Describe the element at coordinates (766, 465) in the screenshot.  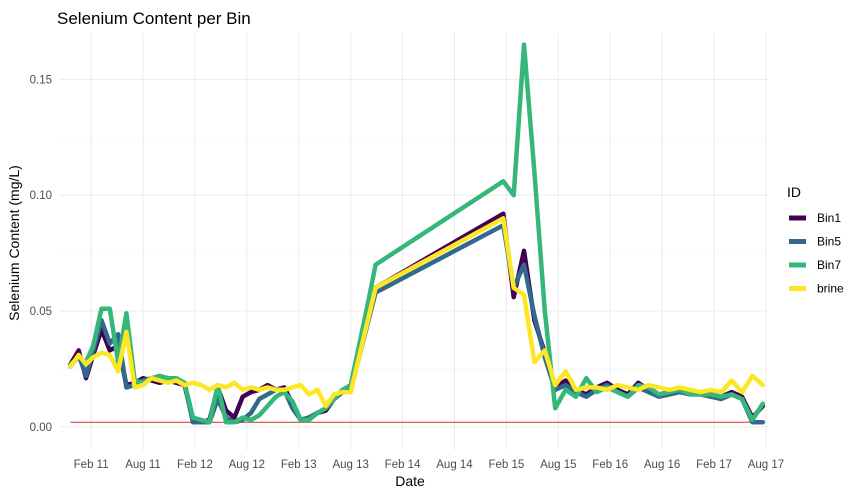
I see `x-tick-label: Aug 17` at that location.